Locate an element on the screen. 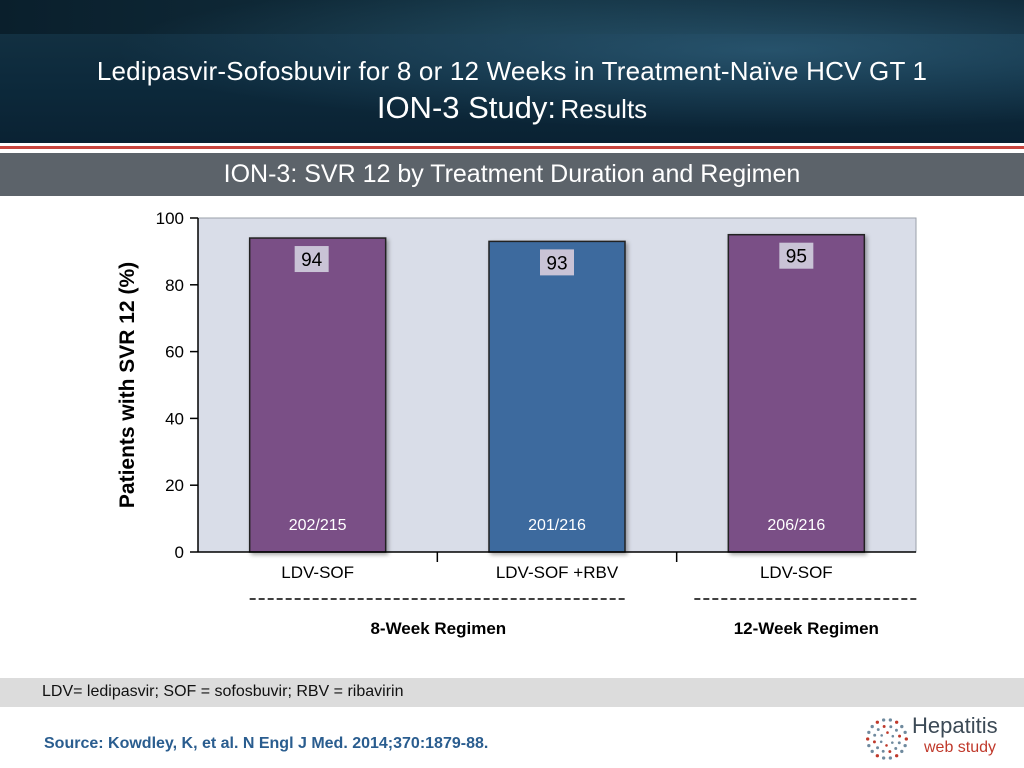 The width and height of the screenshot is (1024, 768). bar-value-label: 94 is located at coordinates (312, 260).